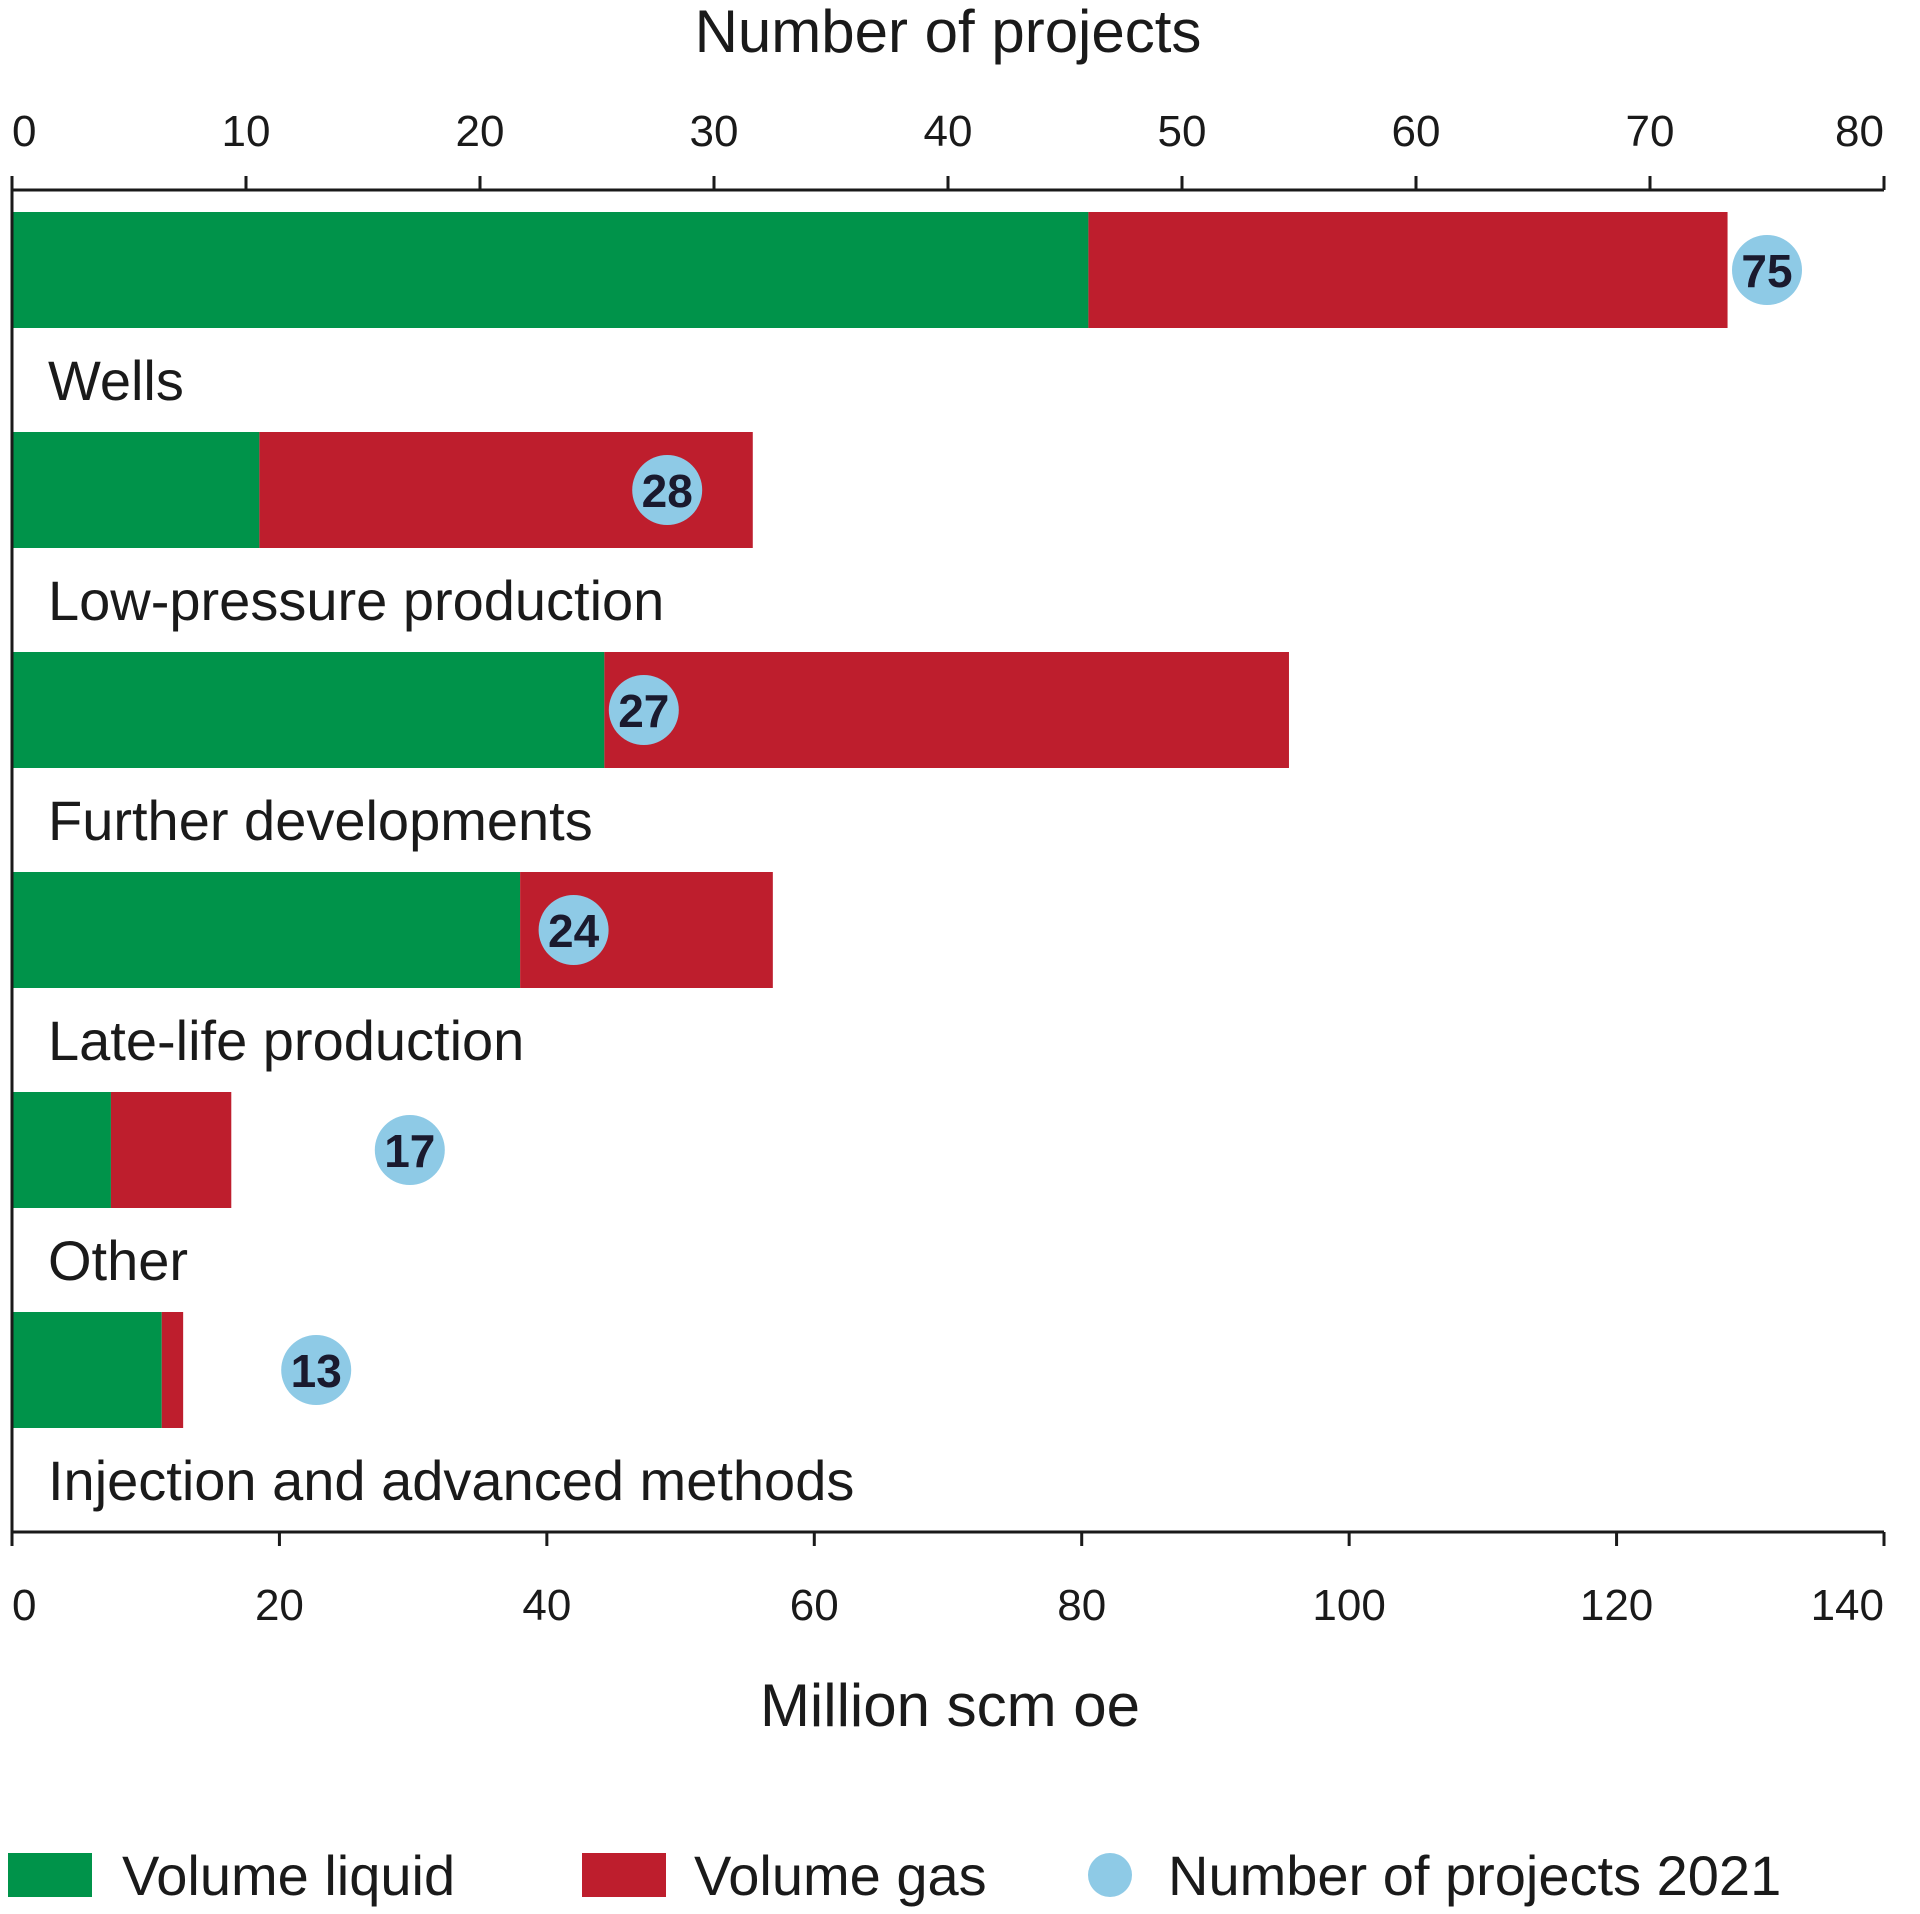 This screenshot has width=1920, height=1914. I want to click on top-tick-label: 10, so click(246, 131).